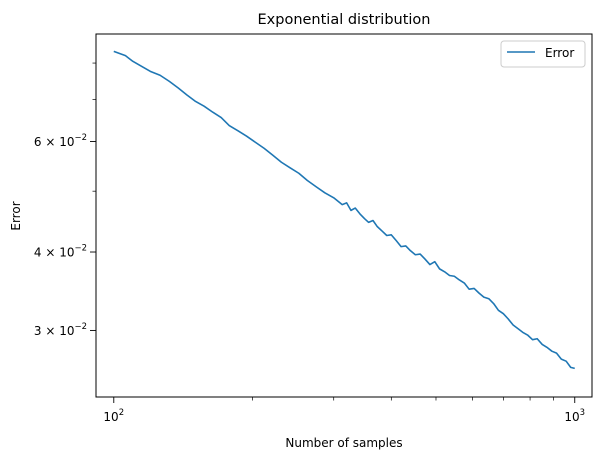 This screenshot has width=602, height=459. Describe the element at coordinates (559, 53) in the screenshot. I see `legend-label: Error` at that location.